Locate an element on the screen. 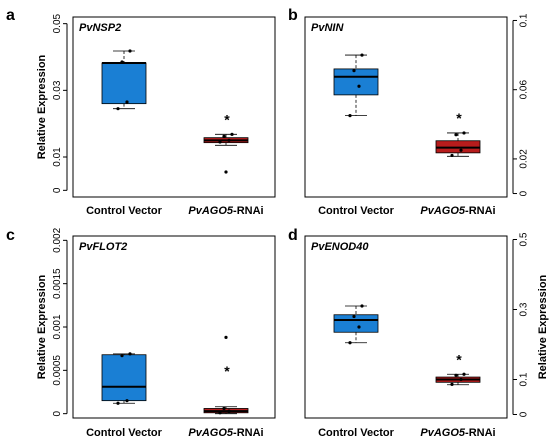 The height and width of the screenshot is (445, 550). y-tick-label: 0.03 is located at coordinates (57, 90).